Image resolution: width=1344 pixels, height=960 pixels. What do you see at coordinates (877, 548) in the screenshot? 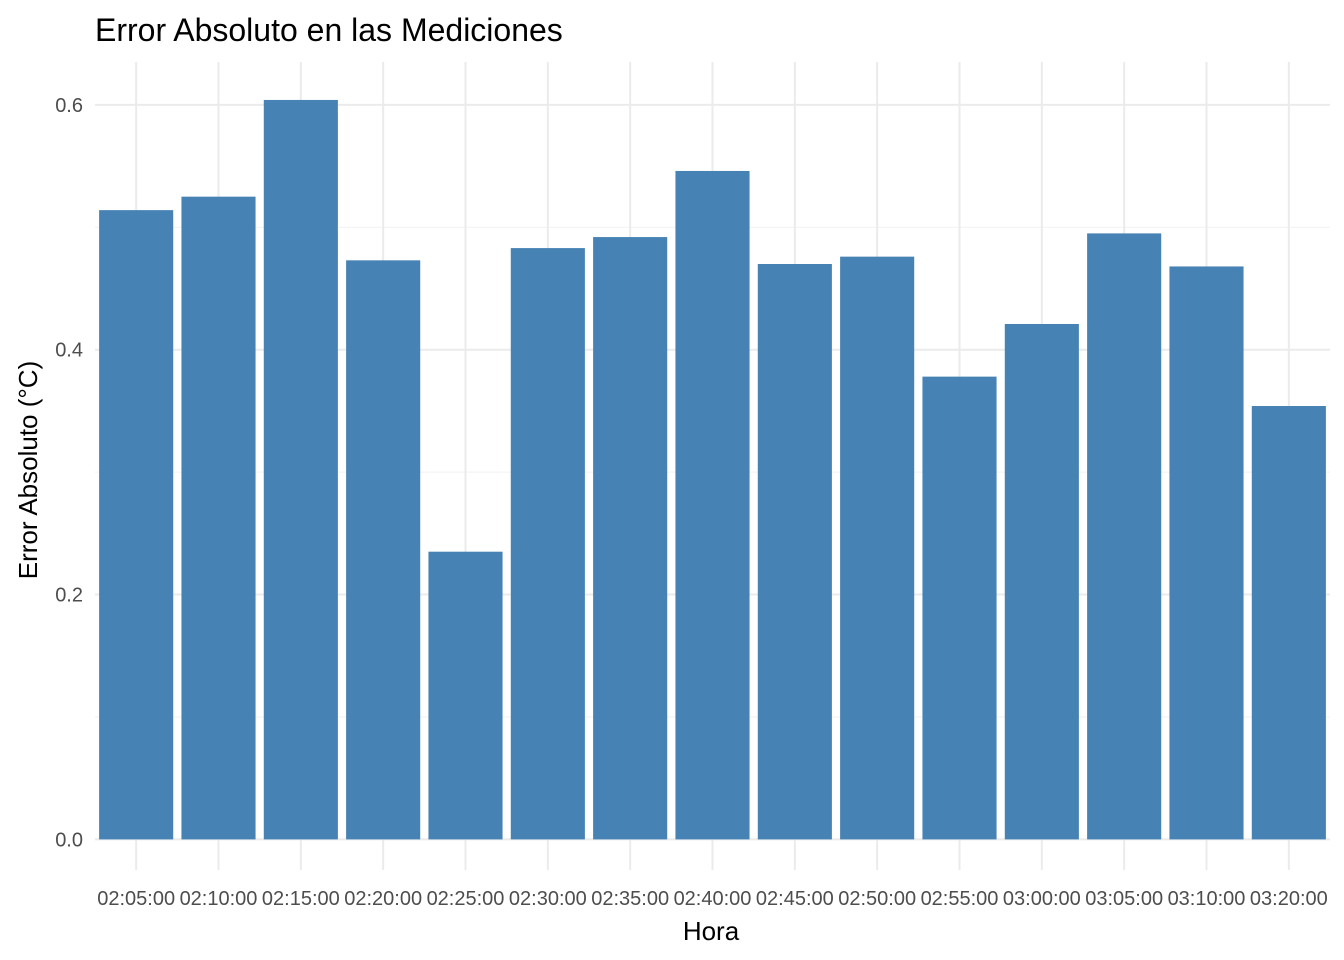
I see `bar-02:50:00` at bounding box center [877, 548].